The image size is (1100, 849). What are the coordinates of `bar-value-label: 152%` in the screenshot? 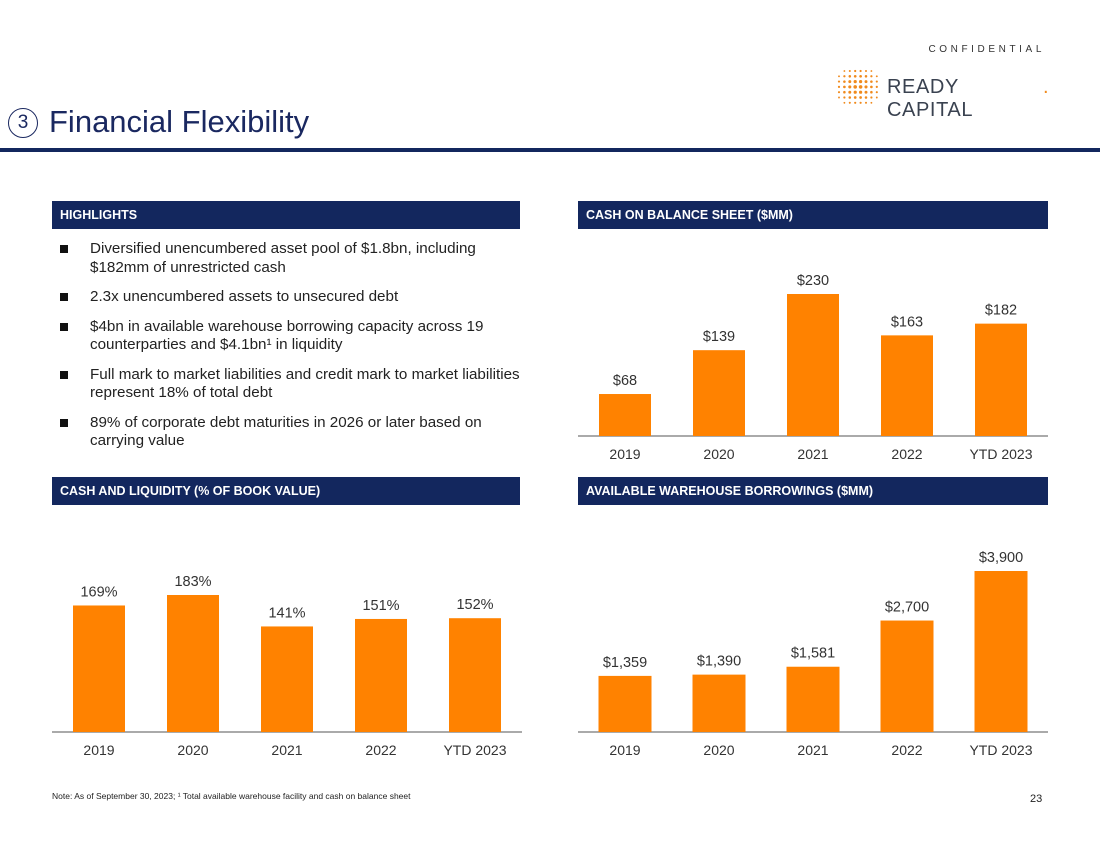 It's located at (474, 605).